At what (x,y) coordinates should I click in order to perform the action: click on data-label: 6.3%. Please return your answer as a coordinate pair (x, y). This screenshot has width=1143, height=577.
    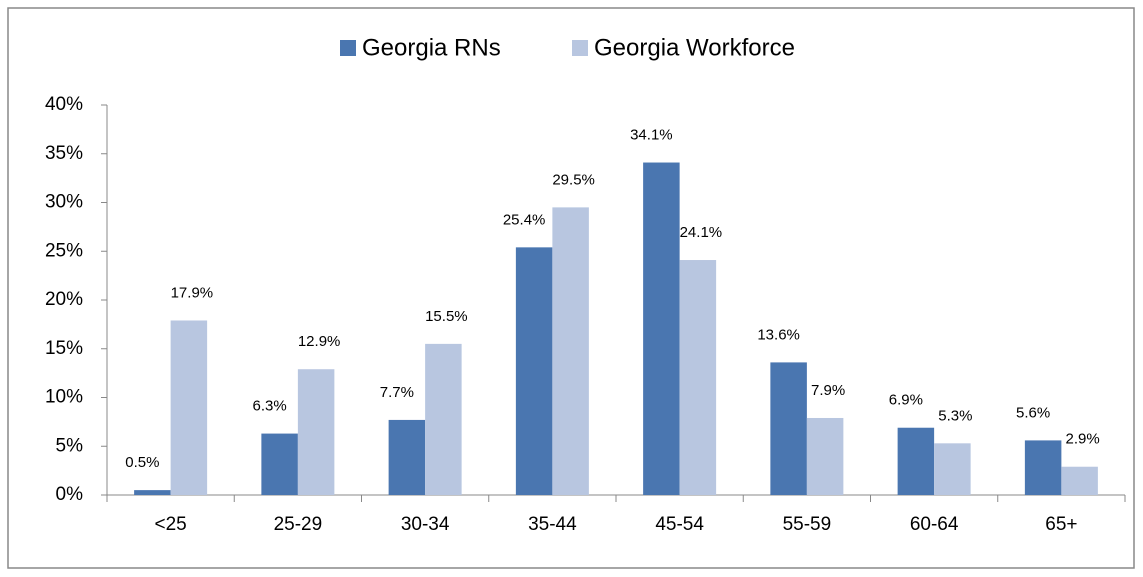
    Looking at the image, I should click on (270, 406).